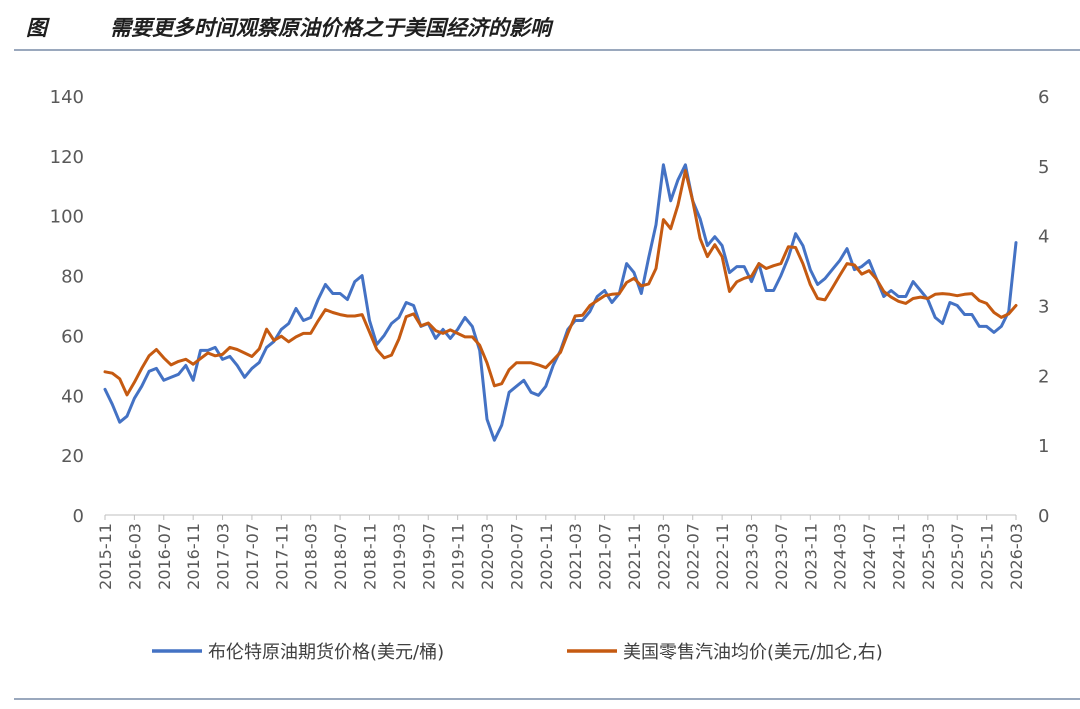  I want to click on legend-label: 布伦特原油期货价格(美元/桶), so click(326, 652).